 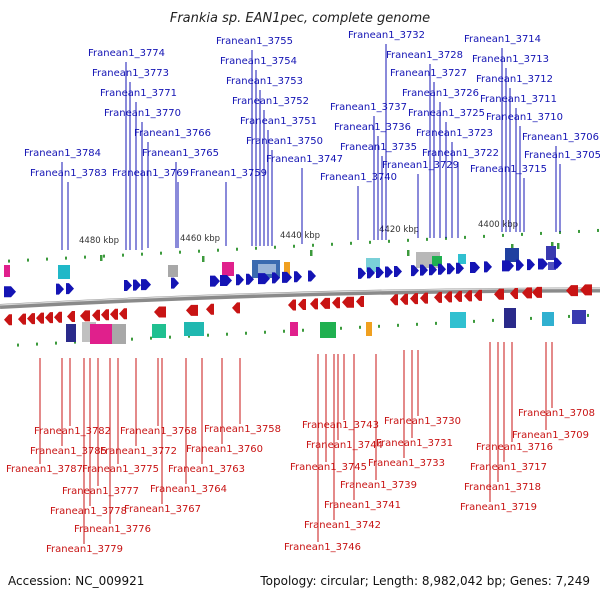 I want to click on reverse-gene-label: Franean1_3719, so click(x=498, y=507).